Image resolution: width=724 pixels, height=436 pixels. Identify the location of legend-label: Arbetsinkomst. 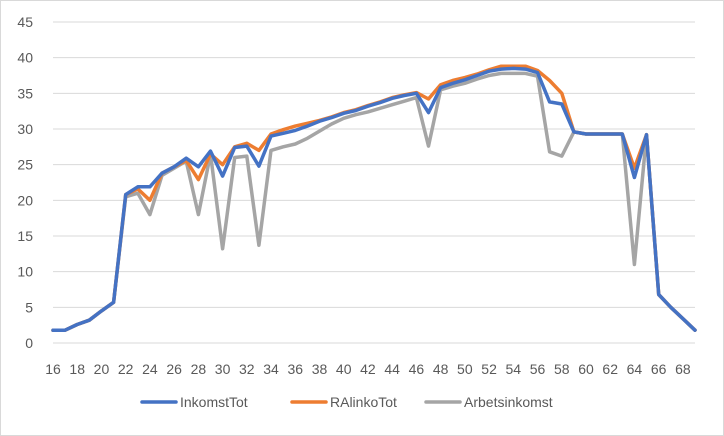
(508, 402).